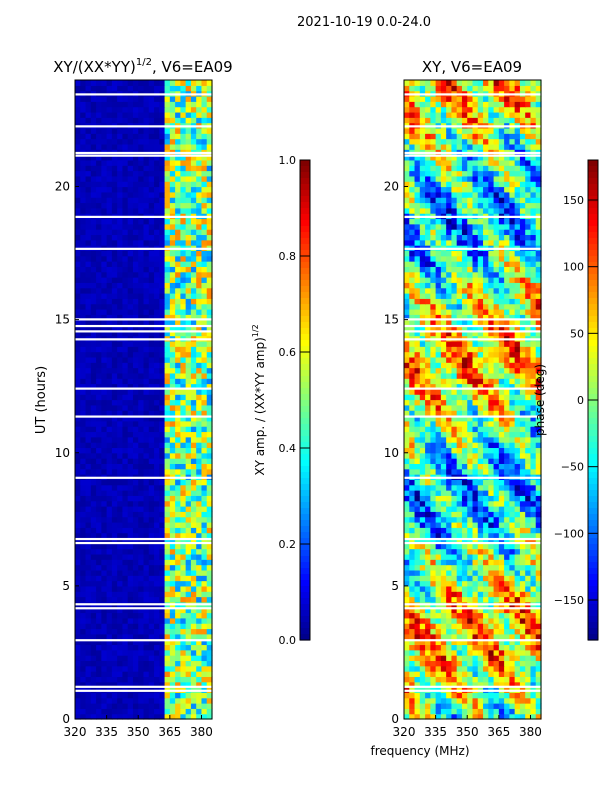 Image resolution: width=600 pixels, height=804 pixels. What do you see at coordinates (143, 126) in the screenshot?
I see `flagged-row` at bounding box center [143, 126].